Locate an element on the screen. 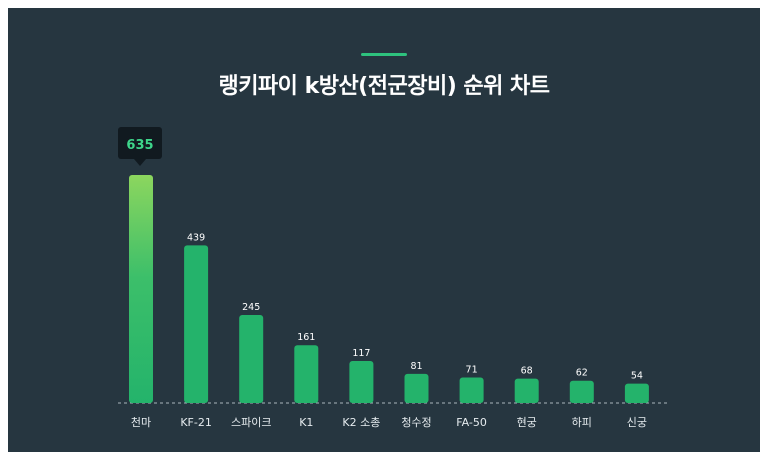 This screenshot has width=768, height=461. category-label-7: 현궁 is located at coordinates (527, 422).